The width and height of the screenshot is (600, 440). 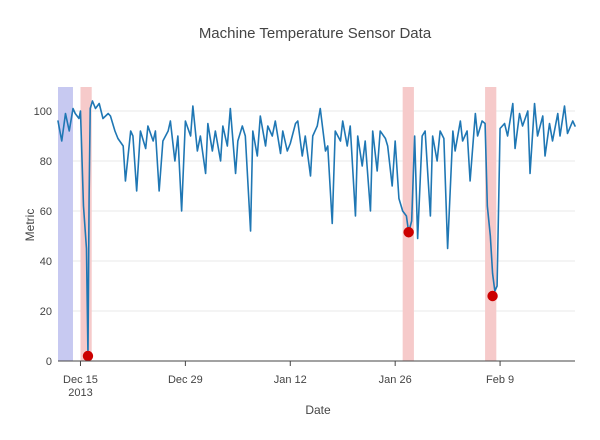 What do you see at coordinates (46, 162) in the screenshot?
I see `y-tick-label: 80` at bounding box center [46, 162].